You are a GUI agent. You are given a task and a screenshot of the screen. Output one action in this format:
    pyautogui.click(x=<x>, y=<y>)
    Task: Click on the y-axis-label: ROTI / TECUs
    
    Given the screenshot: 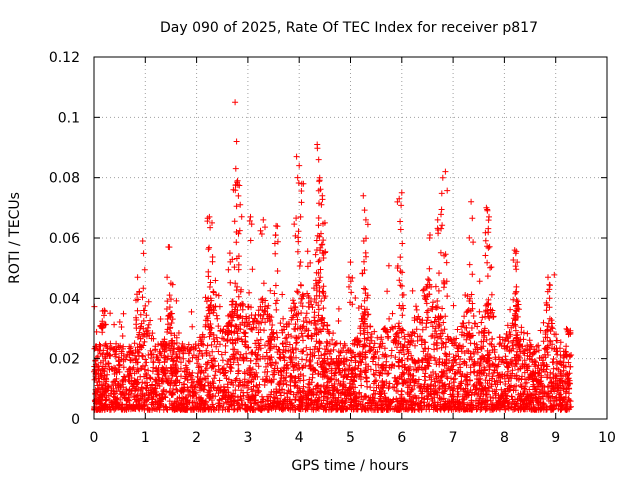 What is the action you would take?
    pyautogui.click(x=15, y=238)
    